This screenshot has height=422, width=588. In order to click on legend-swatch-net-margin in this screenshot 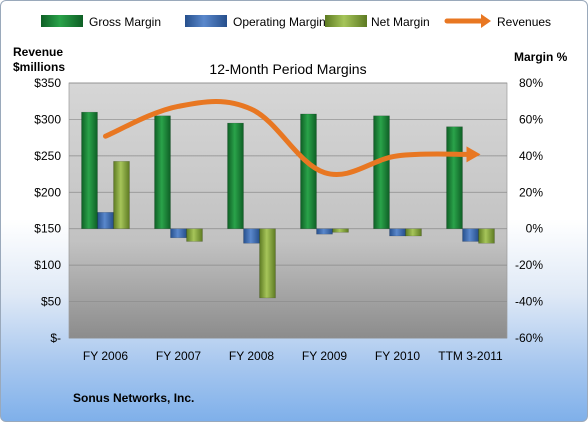, I will do `click(346, 21)`.